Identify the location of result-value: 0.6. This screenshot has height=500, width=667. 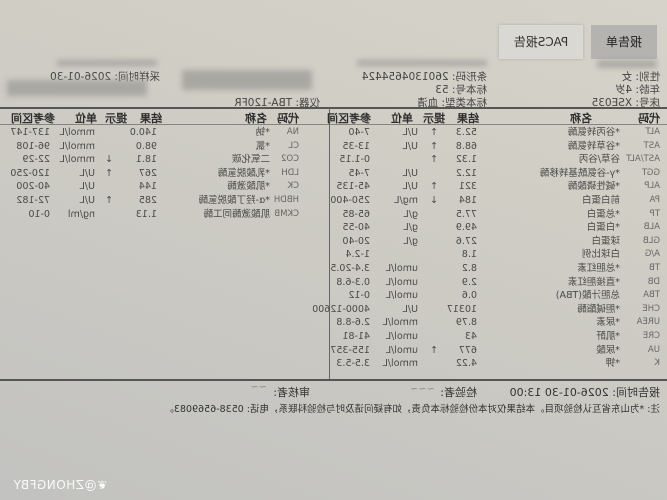
(469, 296).